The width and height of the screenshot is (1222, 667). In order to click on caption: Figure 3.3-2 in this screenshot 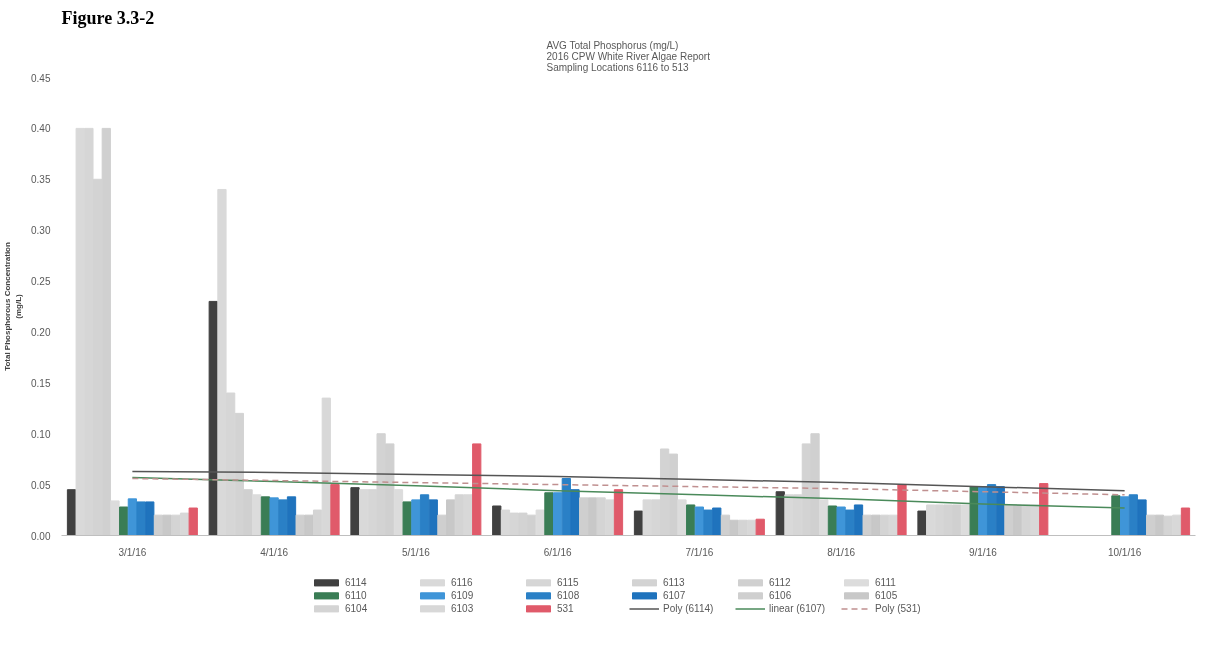, I will do `click(108, 17)`.